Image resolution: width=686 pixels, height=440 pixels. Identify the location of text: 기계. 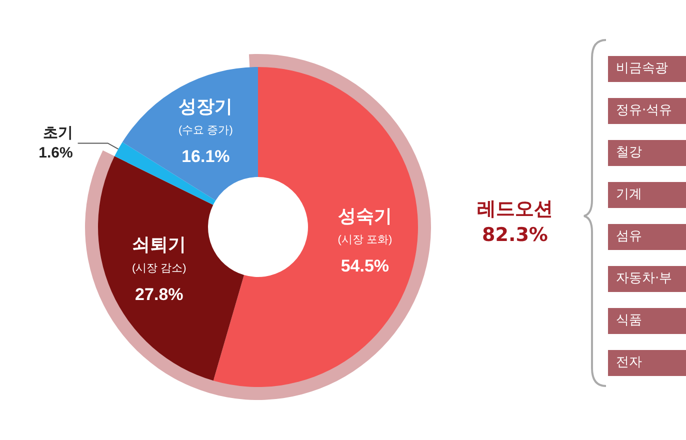
(647, 195).